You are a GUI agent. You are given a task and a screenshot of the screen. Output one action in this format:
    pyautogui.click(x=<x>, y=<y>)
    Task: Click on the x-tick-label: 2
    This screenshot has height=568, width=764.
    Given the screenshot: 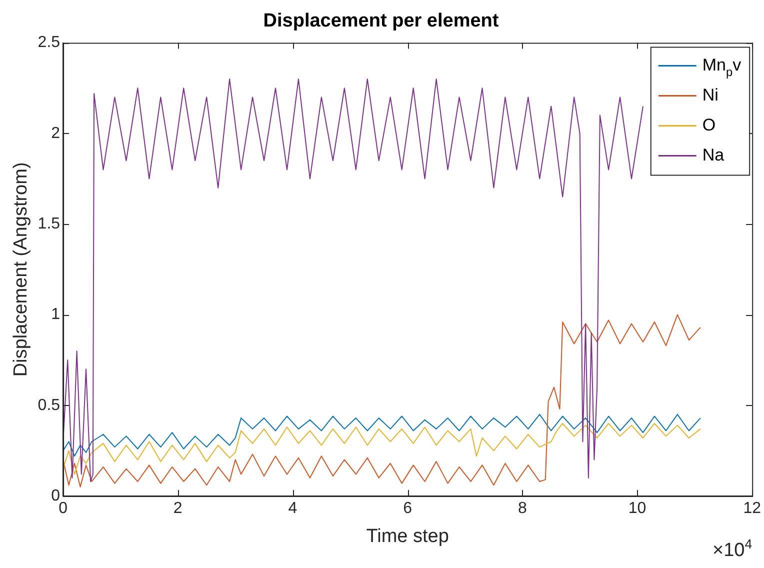 What is the action you would take?
    pyautogui.click(x=177, y=509)
    